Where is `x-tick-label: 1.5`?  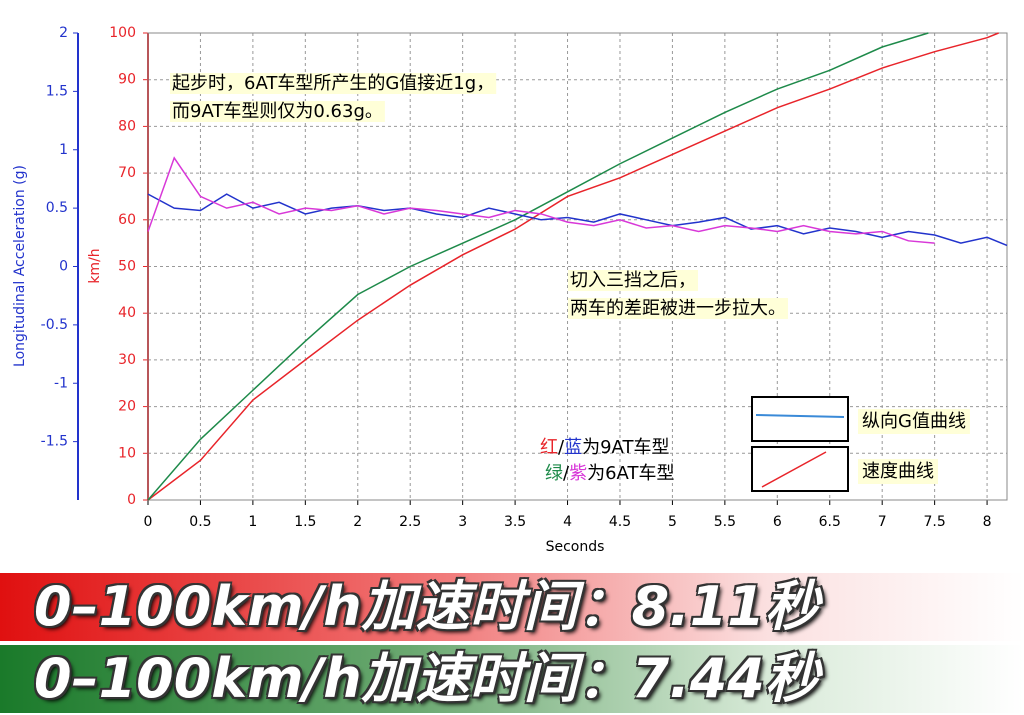 x-tick-label: 1.5 is located at coordinates (305, 522).